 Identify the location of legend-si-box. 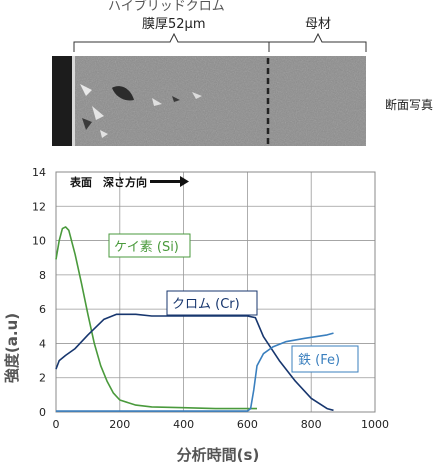
(149, 245).